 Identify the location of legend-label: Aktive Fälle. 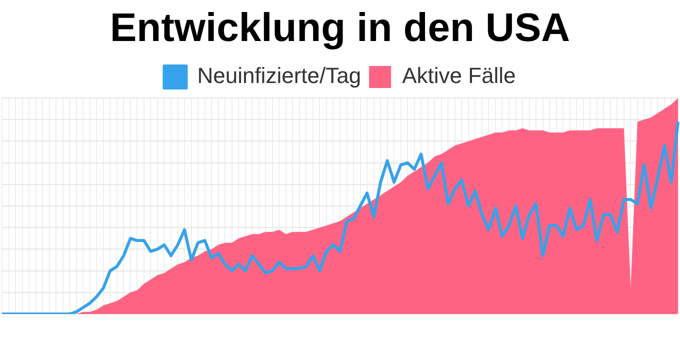
(459, 75).